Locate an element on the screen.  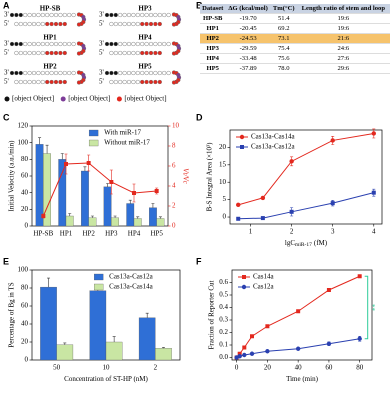
y-tick-label: 15 is located at coordinates (223, 164).